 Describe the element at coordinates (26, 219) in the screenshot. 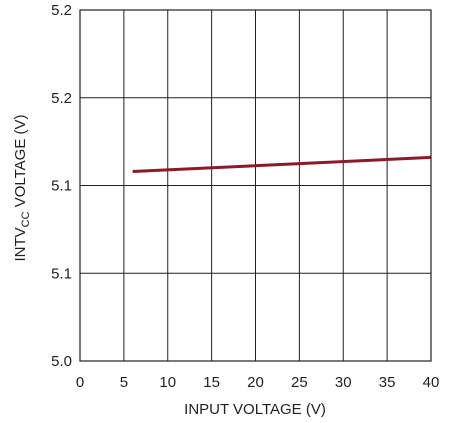

I see `y-axis-label-subscript: CC` at that location.